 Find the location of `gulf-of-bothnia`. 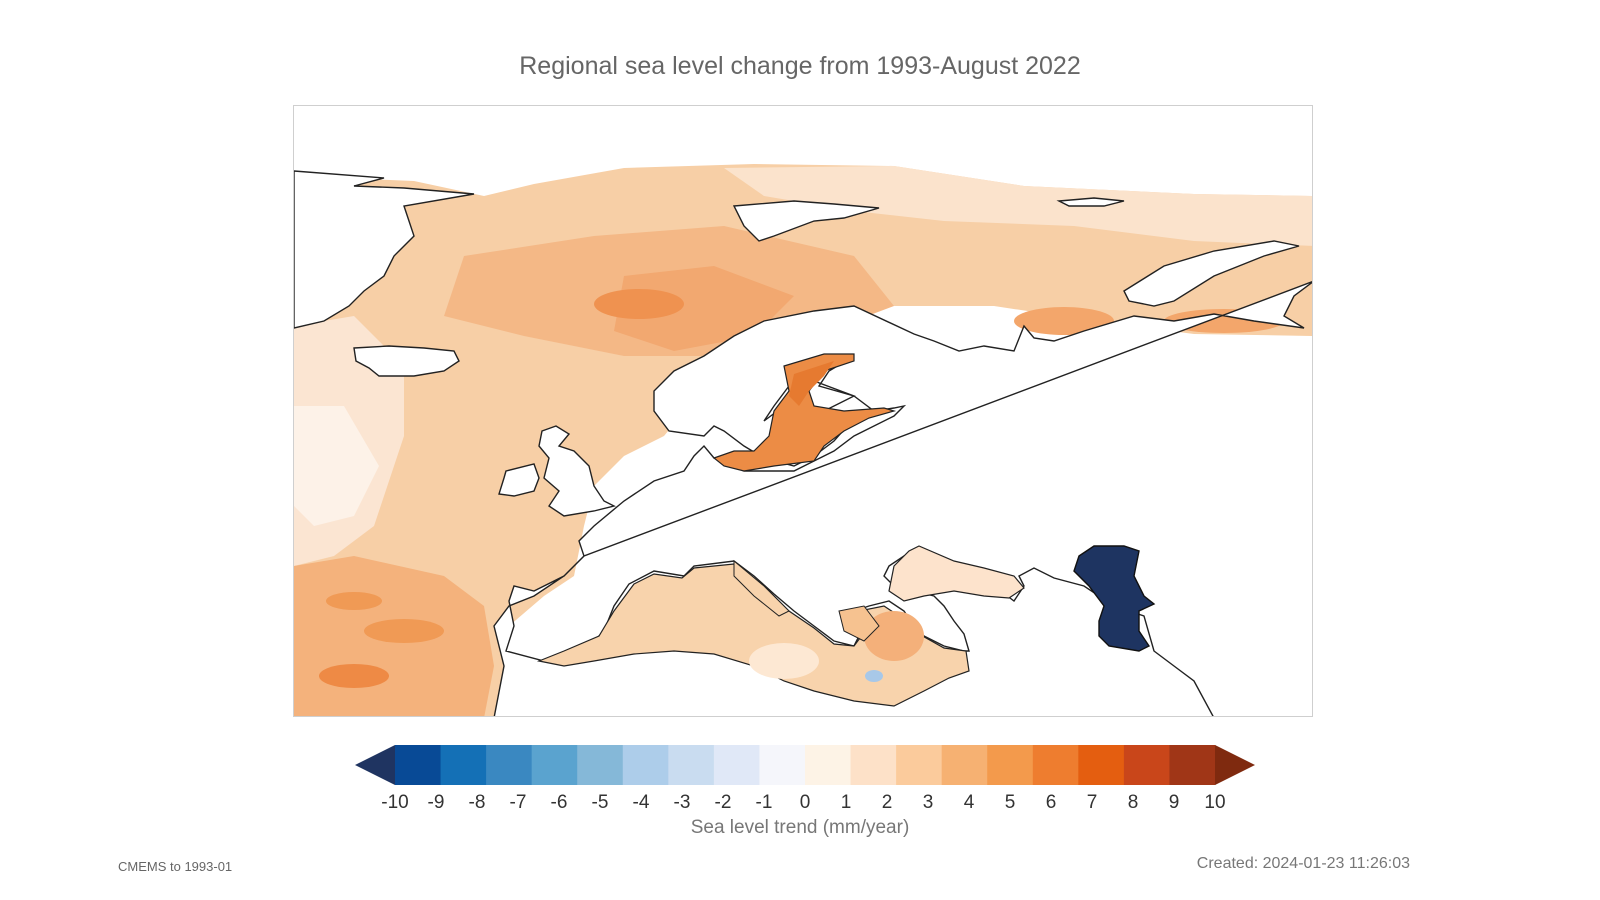

gulf-of-bothnia is located at coordinates (811, 383).